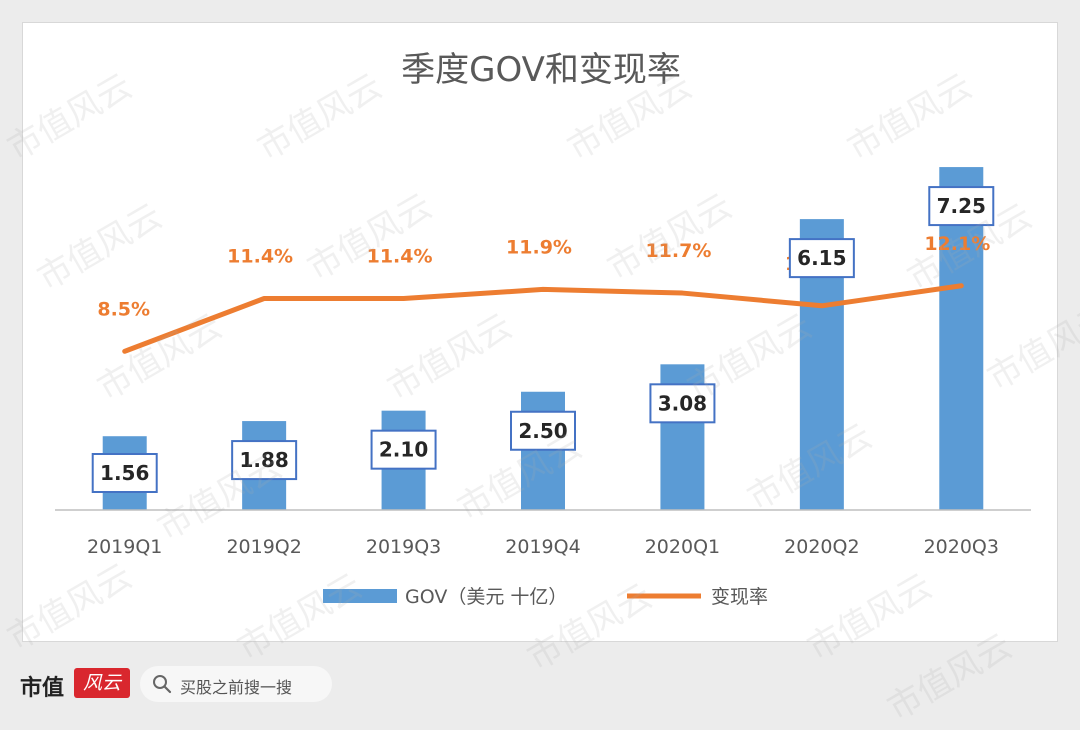 This screenshot has height=730, width=1080. Describe the element at coordinates (123, 309) in the screenshot. I see `rate-value-label: 8.5%` at that location.